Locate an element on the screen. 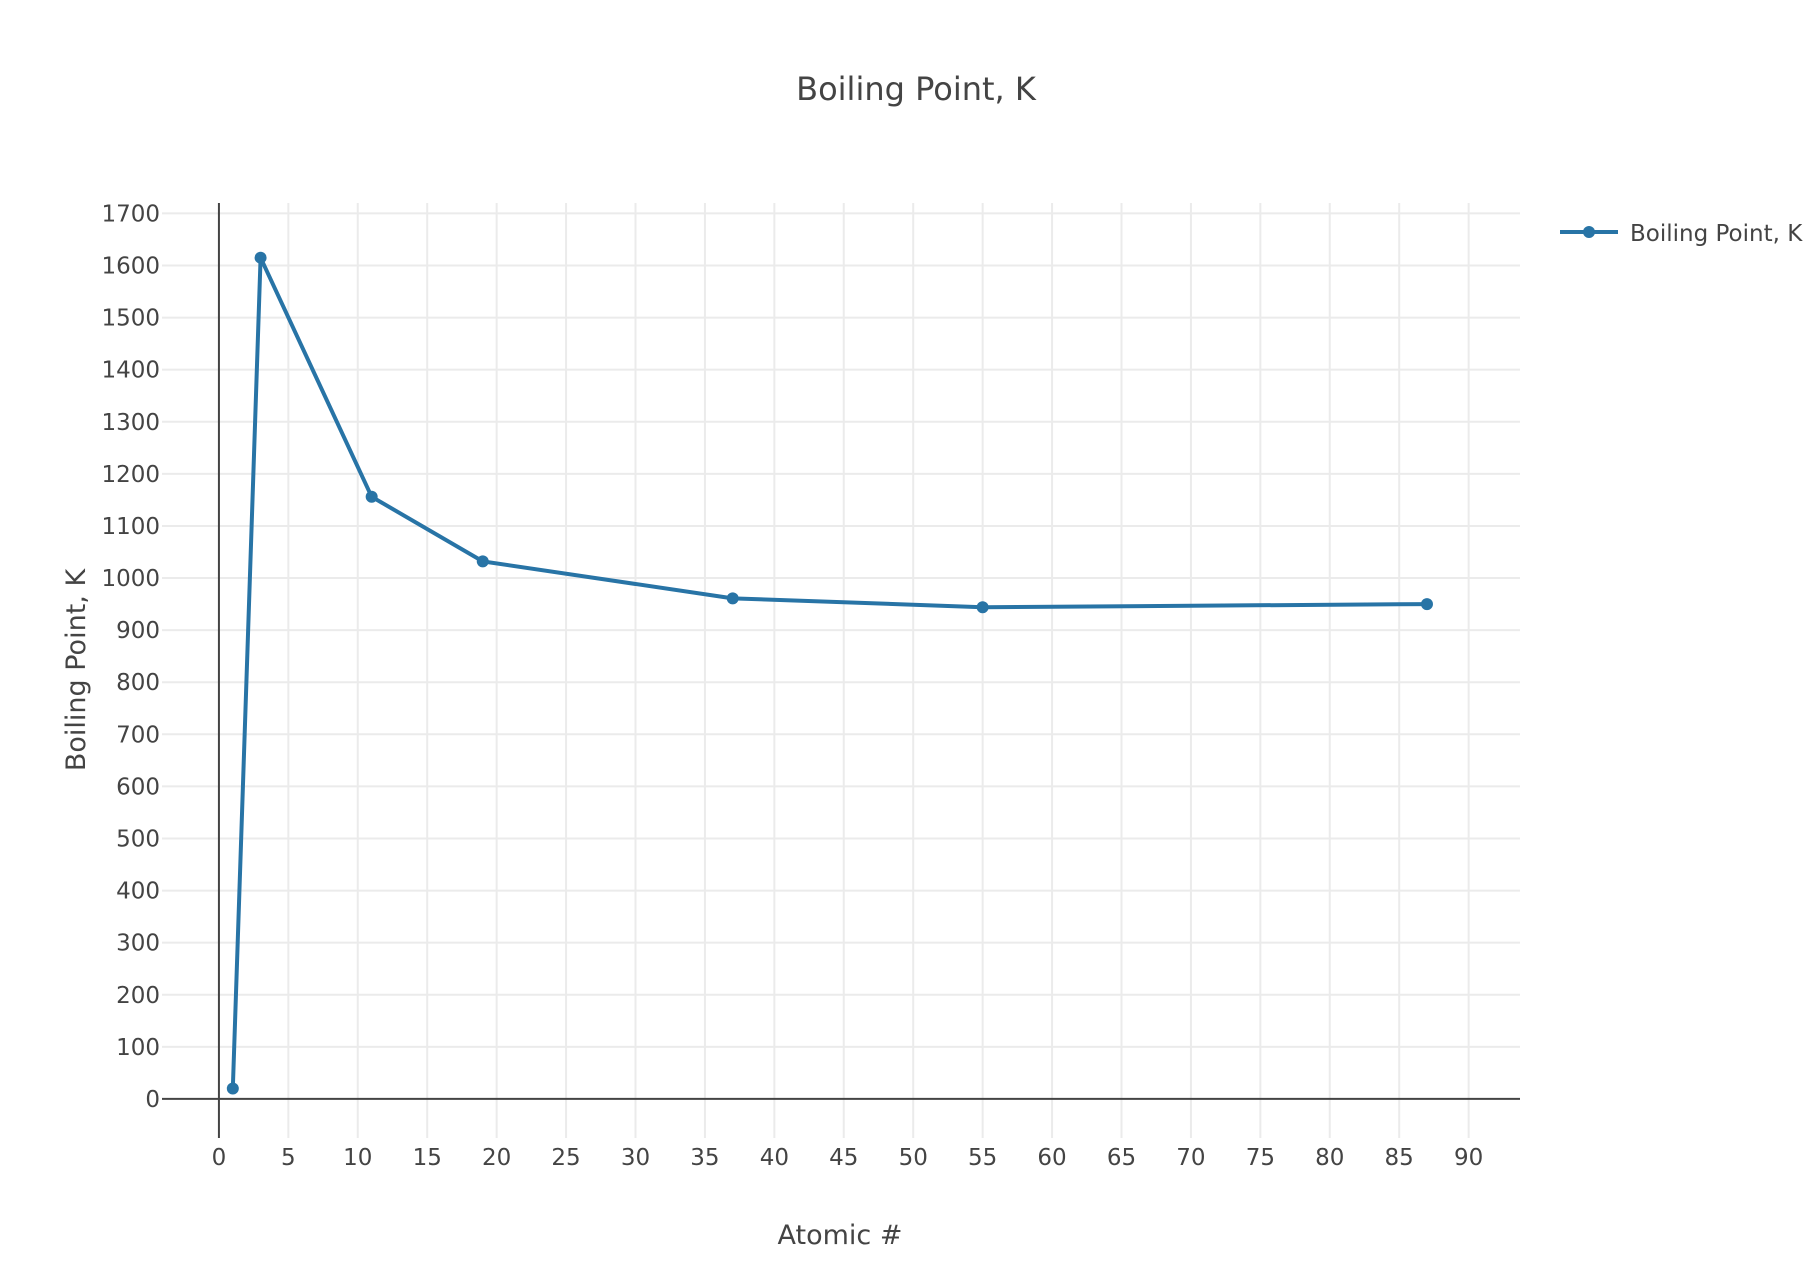 The width and height of the screenshot is (1810, 1284). y-tick-label: 1200 is located at coordinates (130, 475).